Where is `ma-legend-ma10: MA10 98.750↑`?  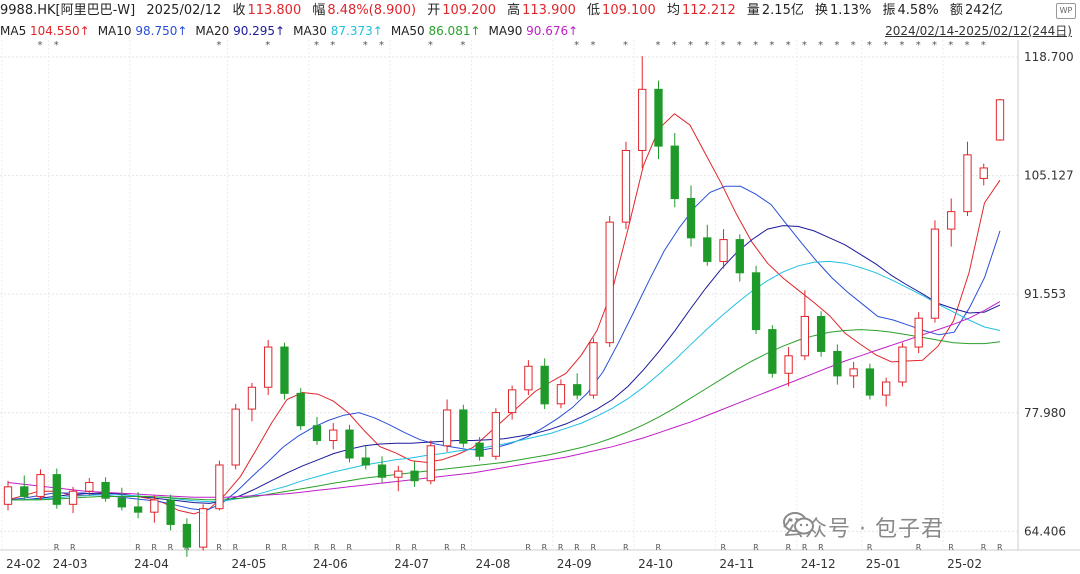 ma-legend-ma10: MA10 98.750↑ is located at coordinates (143, 31).